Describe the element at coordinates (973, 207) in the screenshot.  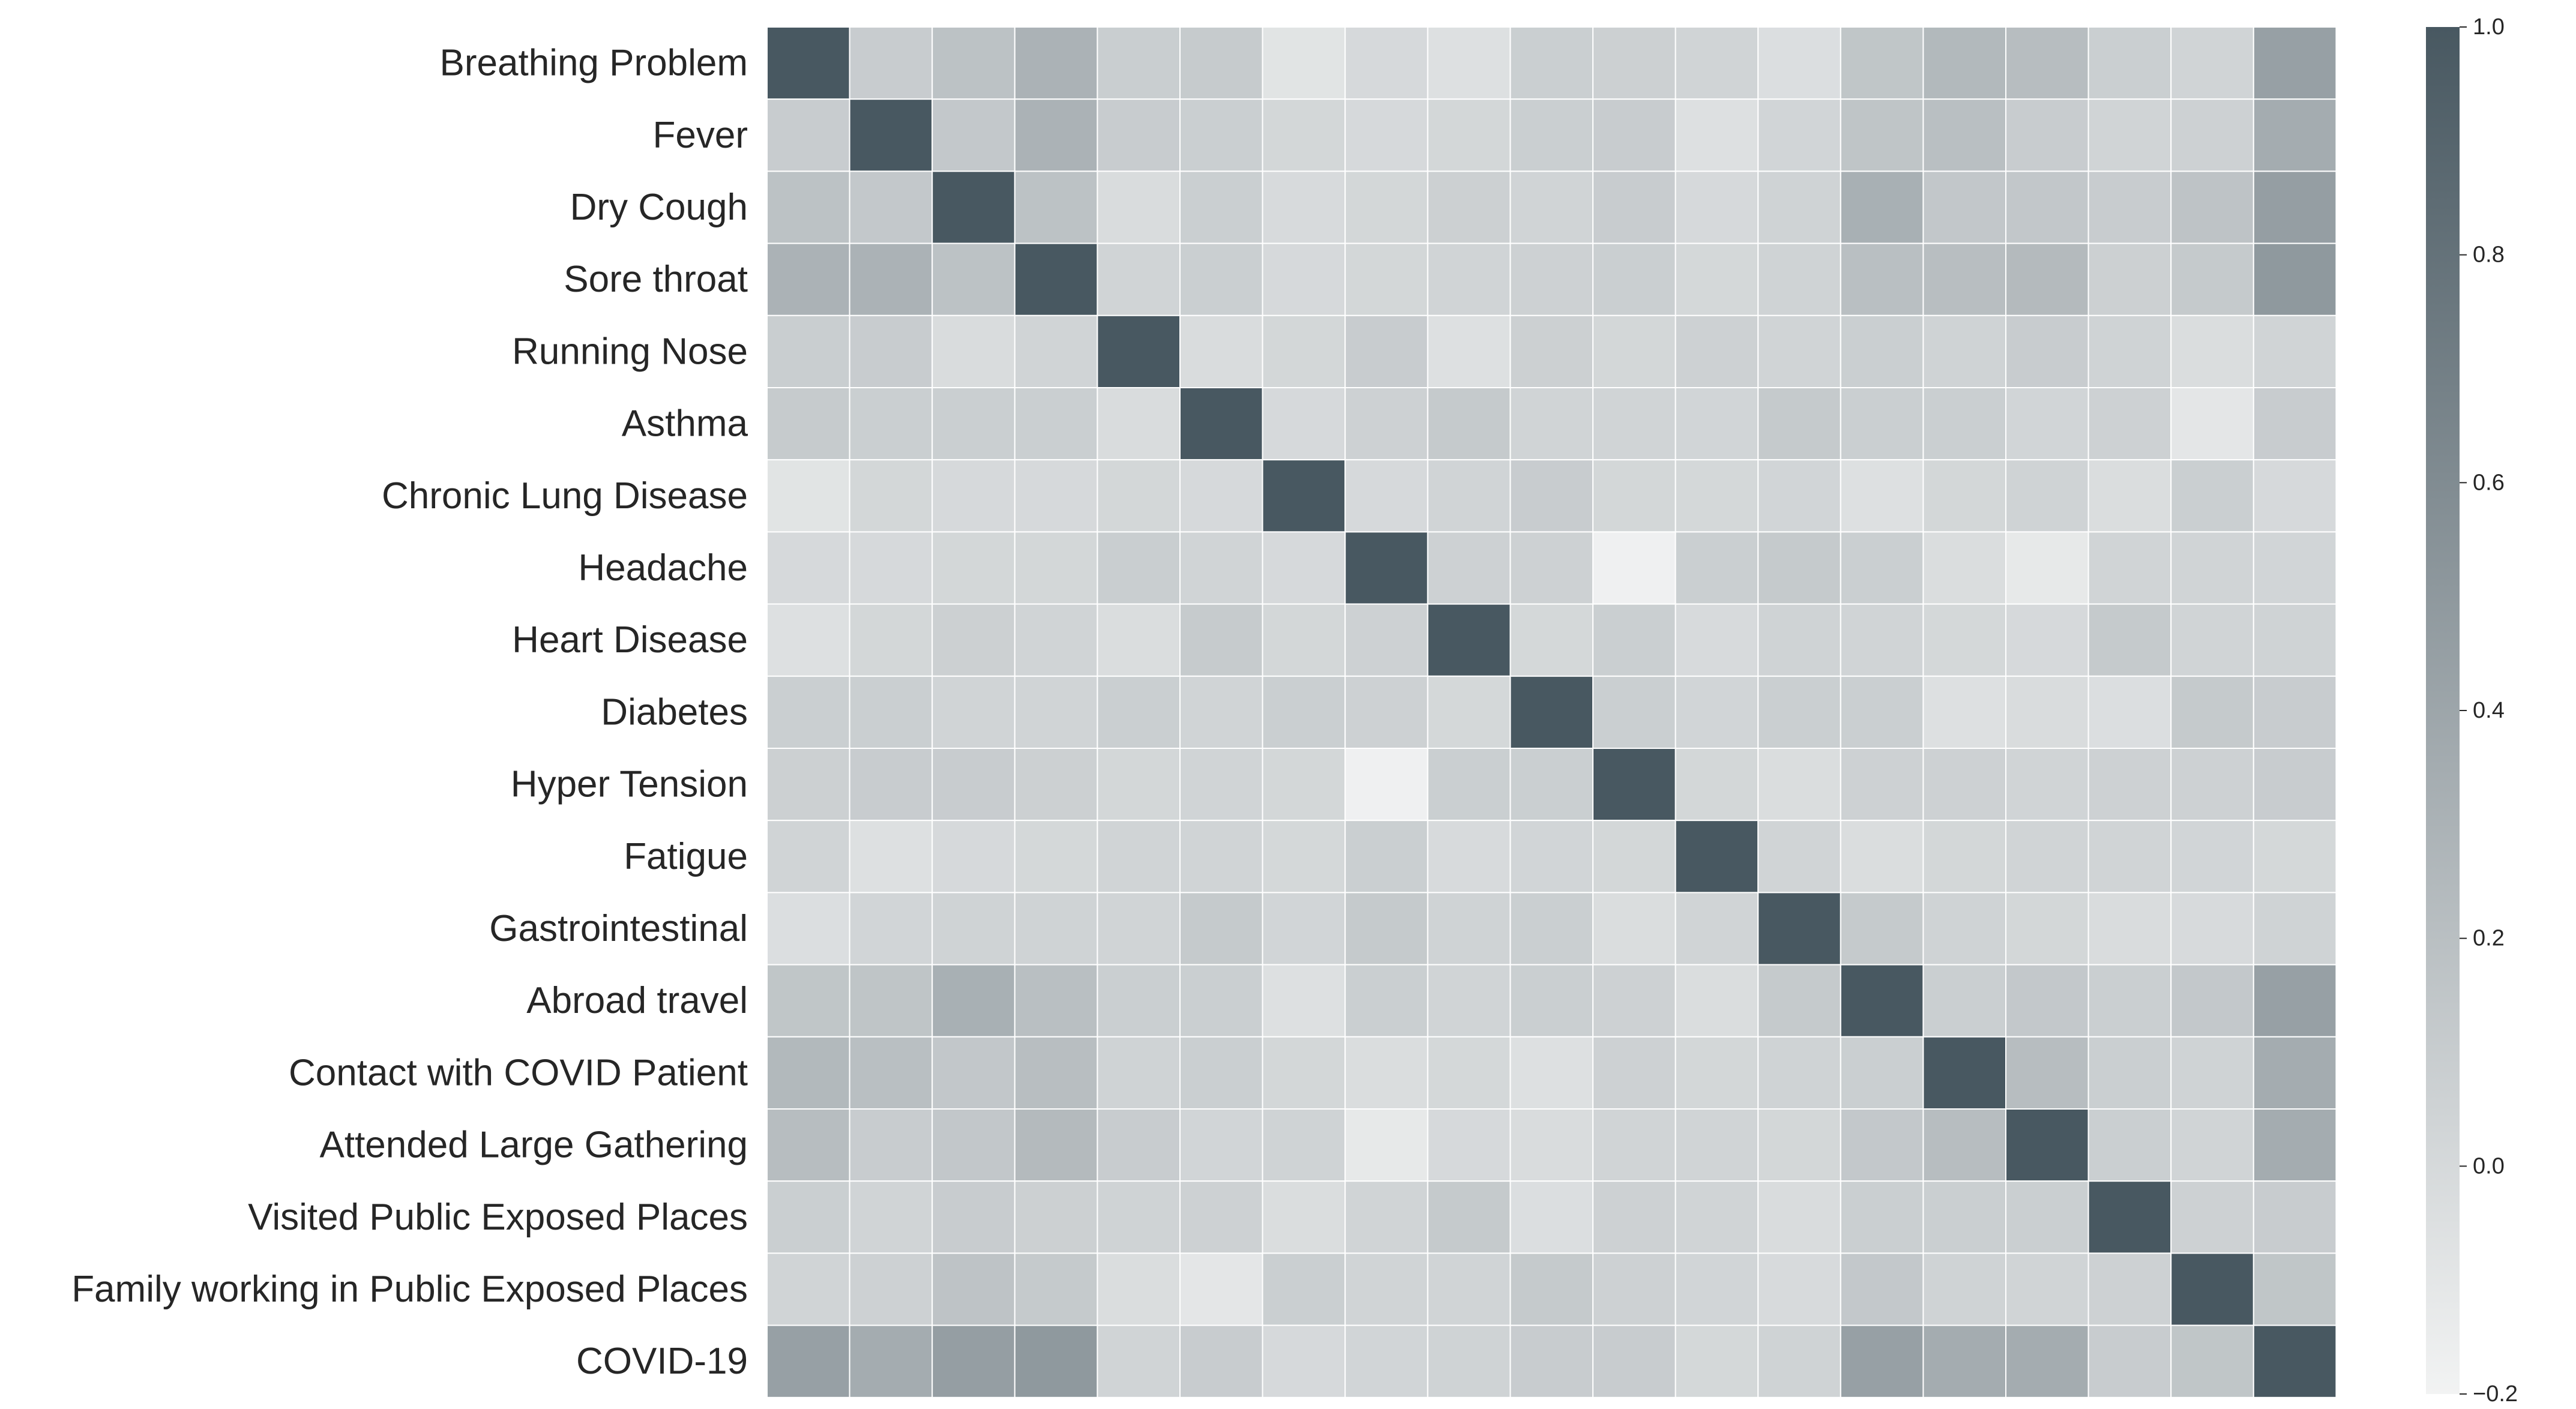
I see `heatmap-cell-dry-cough-x-dry-cough` at that location.